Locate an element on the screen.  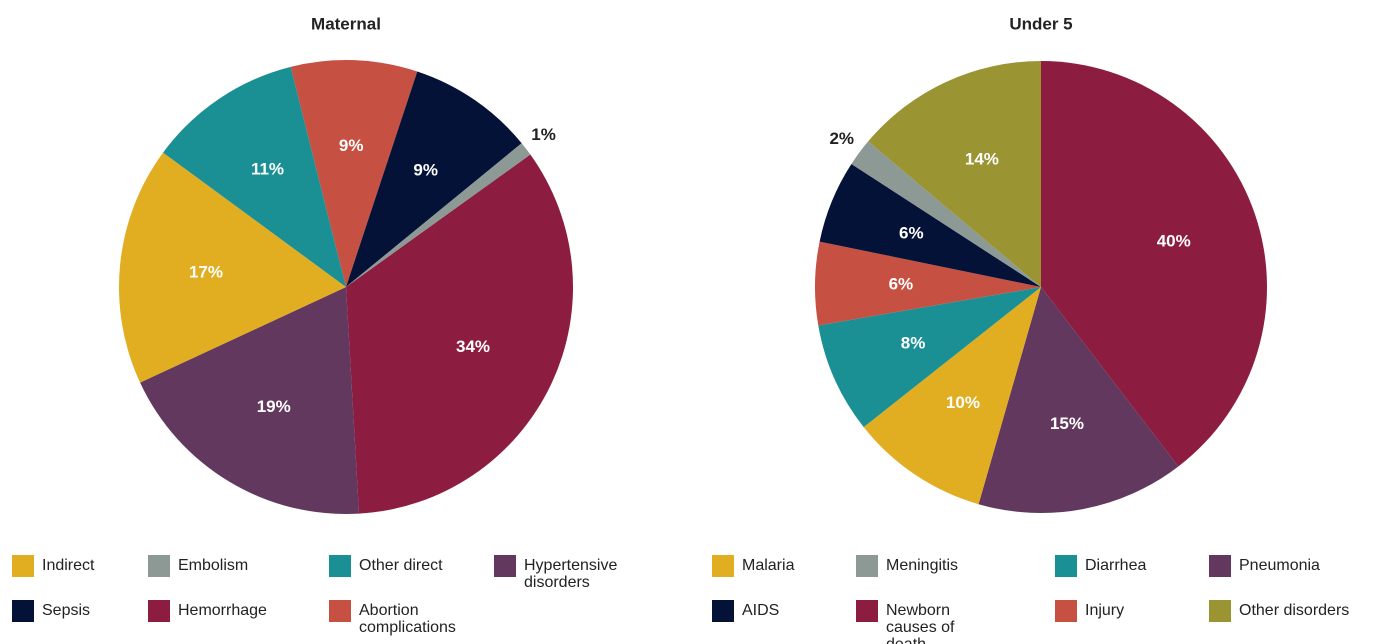
legend-item: Hypertensive disorders is located at coordinates (565, 573).